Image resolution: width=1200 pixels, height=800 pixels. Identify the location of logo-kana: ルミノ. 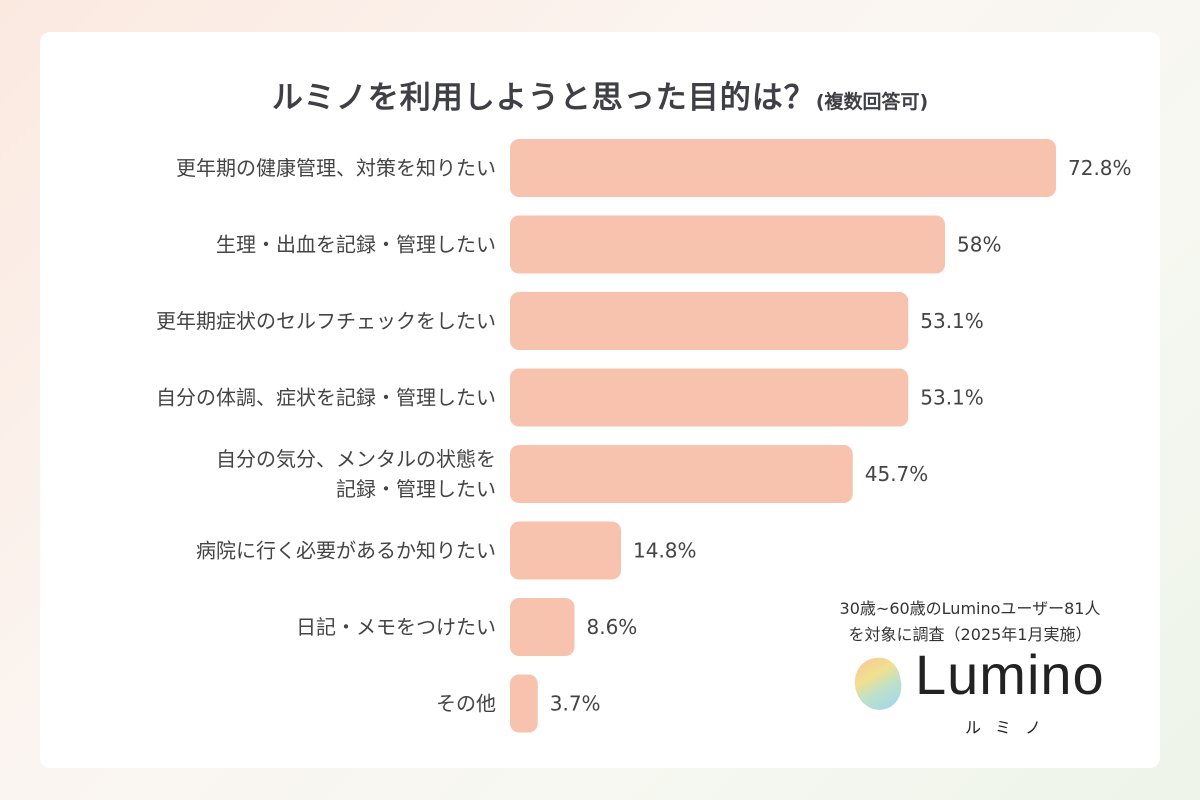
(1010, 727).